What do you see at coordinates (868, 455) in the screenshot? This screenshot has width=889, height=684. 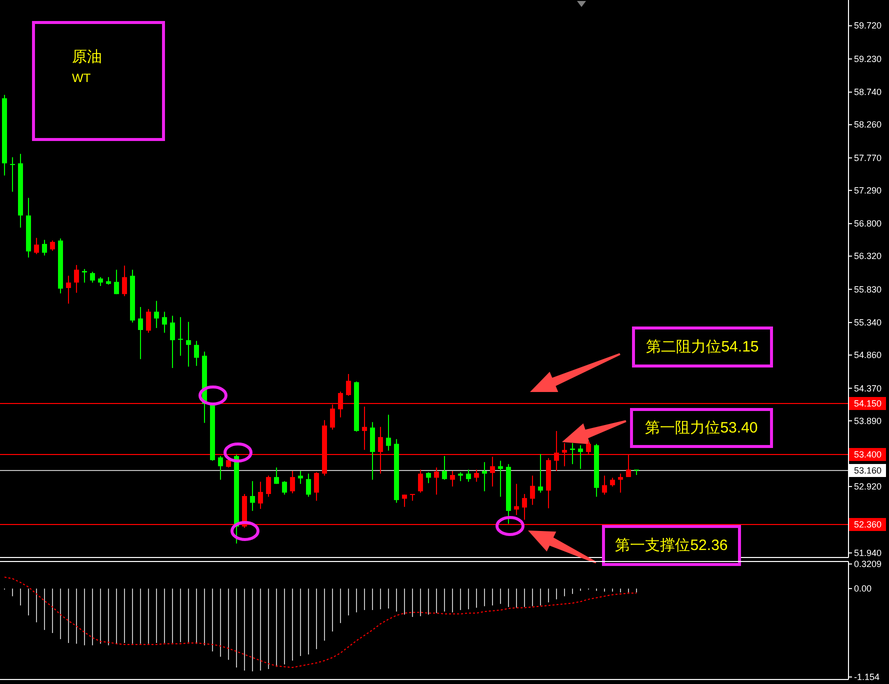 I see `ref-line-label: 53.400` at bounding box center [868, 455].